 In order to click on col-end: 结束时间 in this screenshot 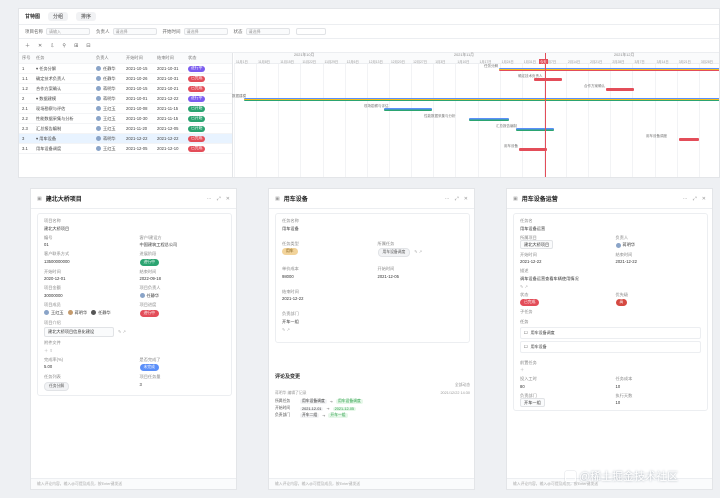, I will do `click(165, 57)`.